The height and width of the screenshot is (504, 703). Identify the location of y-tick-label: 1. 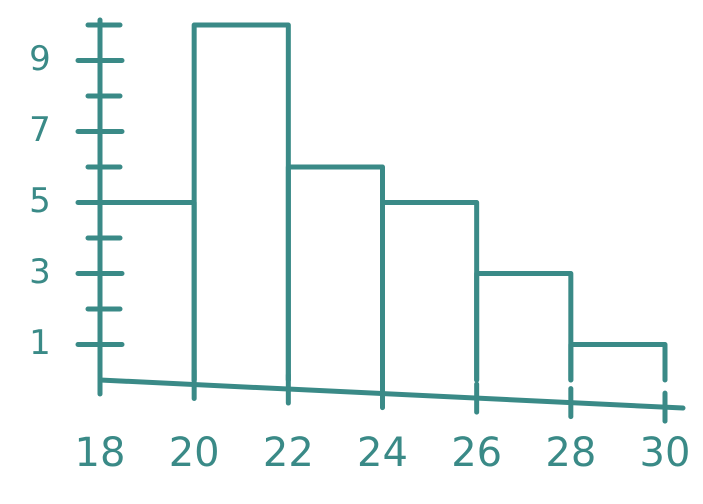
(40, 343).